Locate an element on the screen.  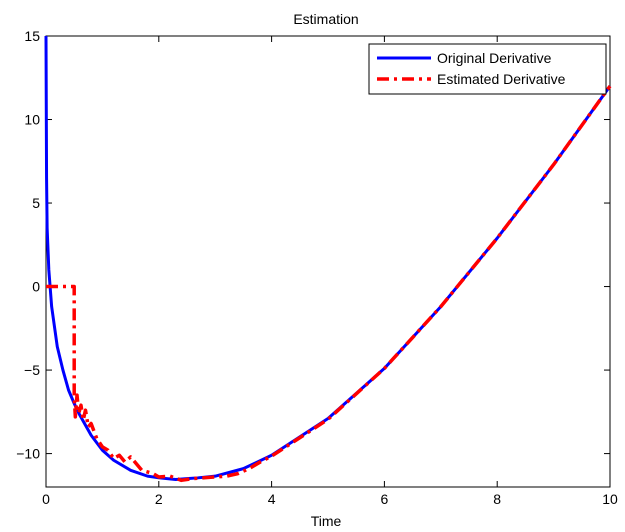
y-tick-label: 15 is located at coordinates (32, 36).